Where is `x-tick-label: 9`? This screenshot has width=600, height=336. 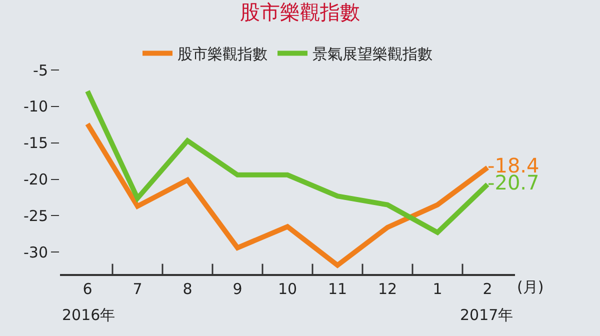
x-tick-label: 9 is located at coordinates (237, 289).